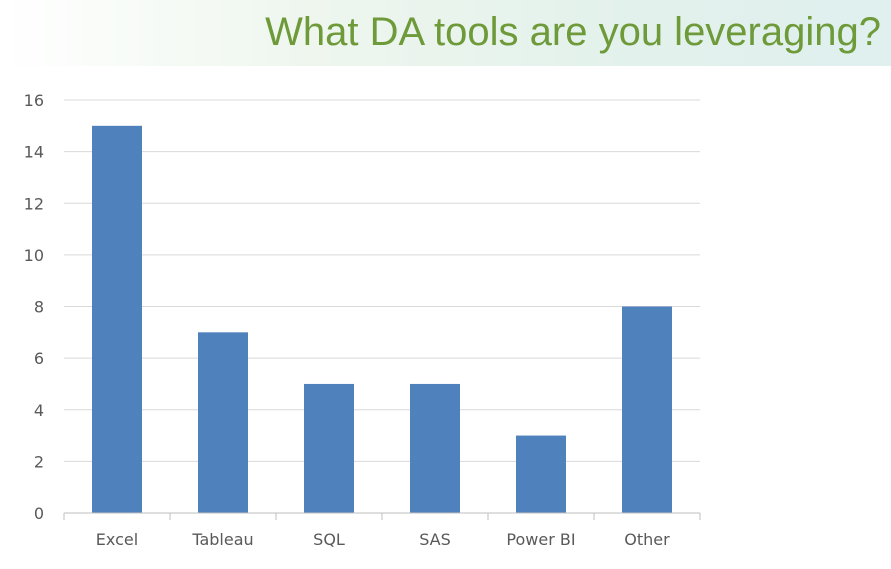 The height and width of the screenshot is (569, 891). I want to click on y-tick-labels: 0 2 4 6 8 10 12 14 16, so click(34, 307).